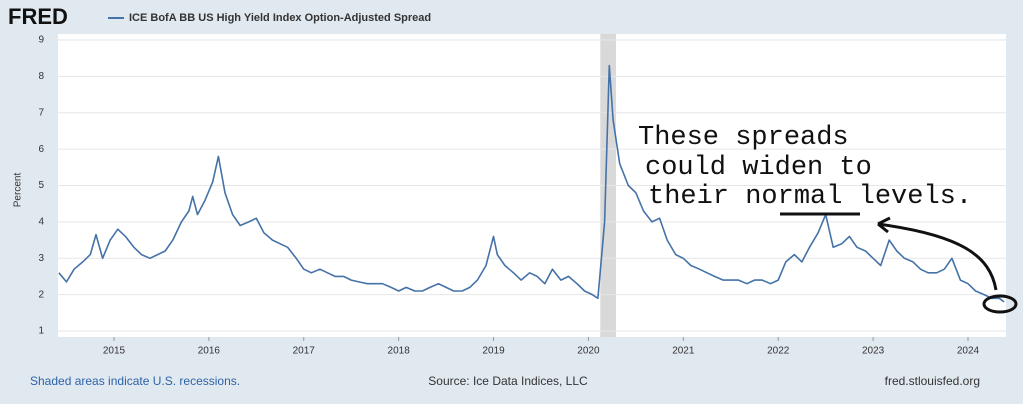  What do you see at coordinates (38, 16) in the screenshot?
I see `logo: FRED` at bounding box center [38, 16].